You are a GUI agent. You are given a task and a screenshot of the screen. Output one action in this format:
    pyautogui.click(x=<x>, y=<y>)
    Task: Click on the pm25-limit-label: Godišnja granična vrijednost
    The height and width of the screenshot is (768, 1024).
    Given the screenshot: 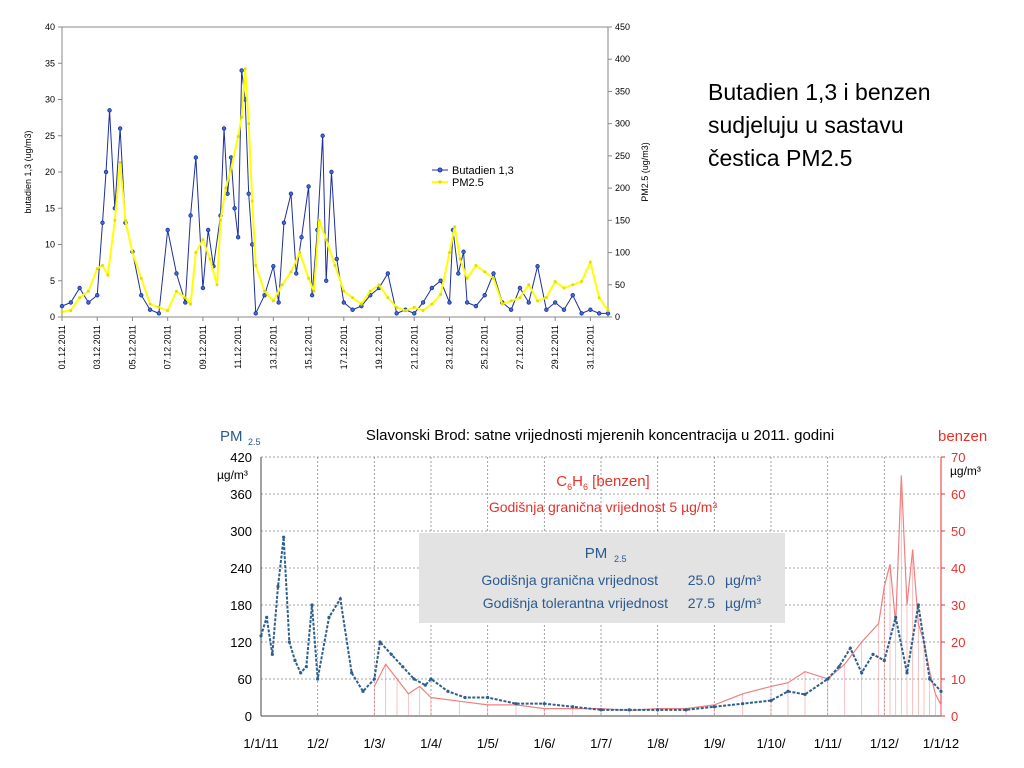 What is the action you would take?
    pyautogui.click(x=569, y=580)
    